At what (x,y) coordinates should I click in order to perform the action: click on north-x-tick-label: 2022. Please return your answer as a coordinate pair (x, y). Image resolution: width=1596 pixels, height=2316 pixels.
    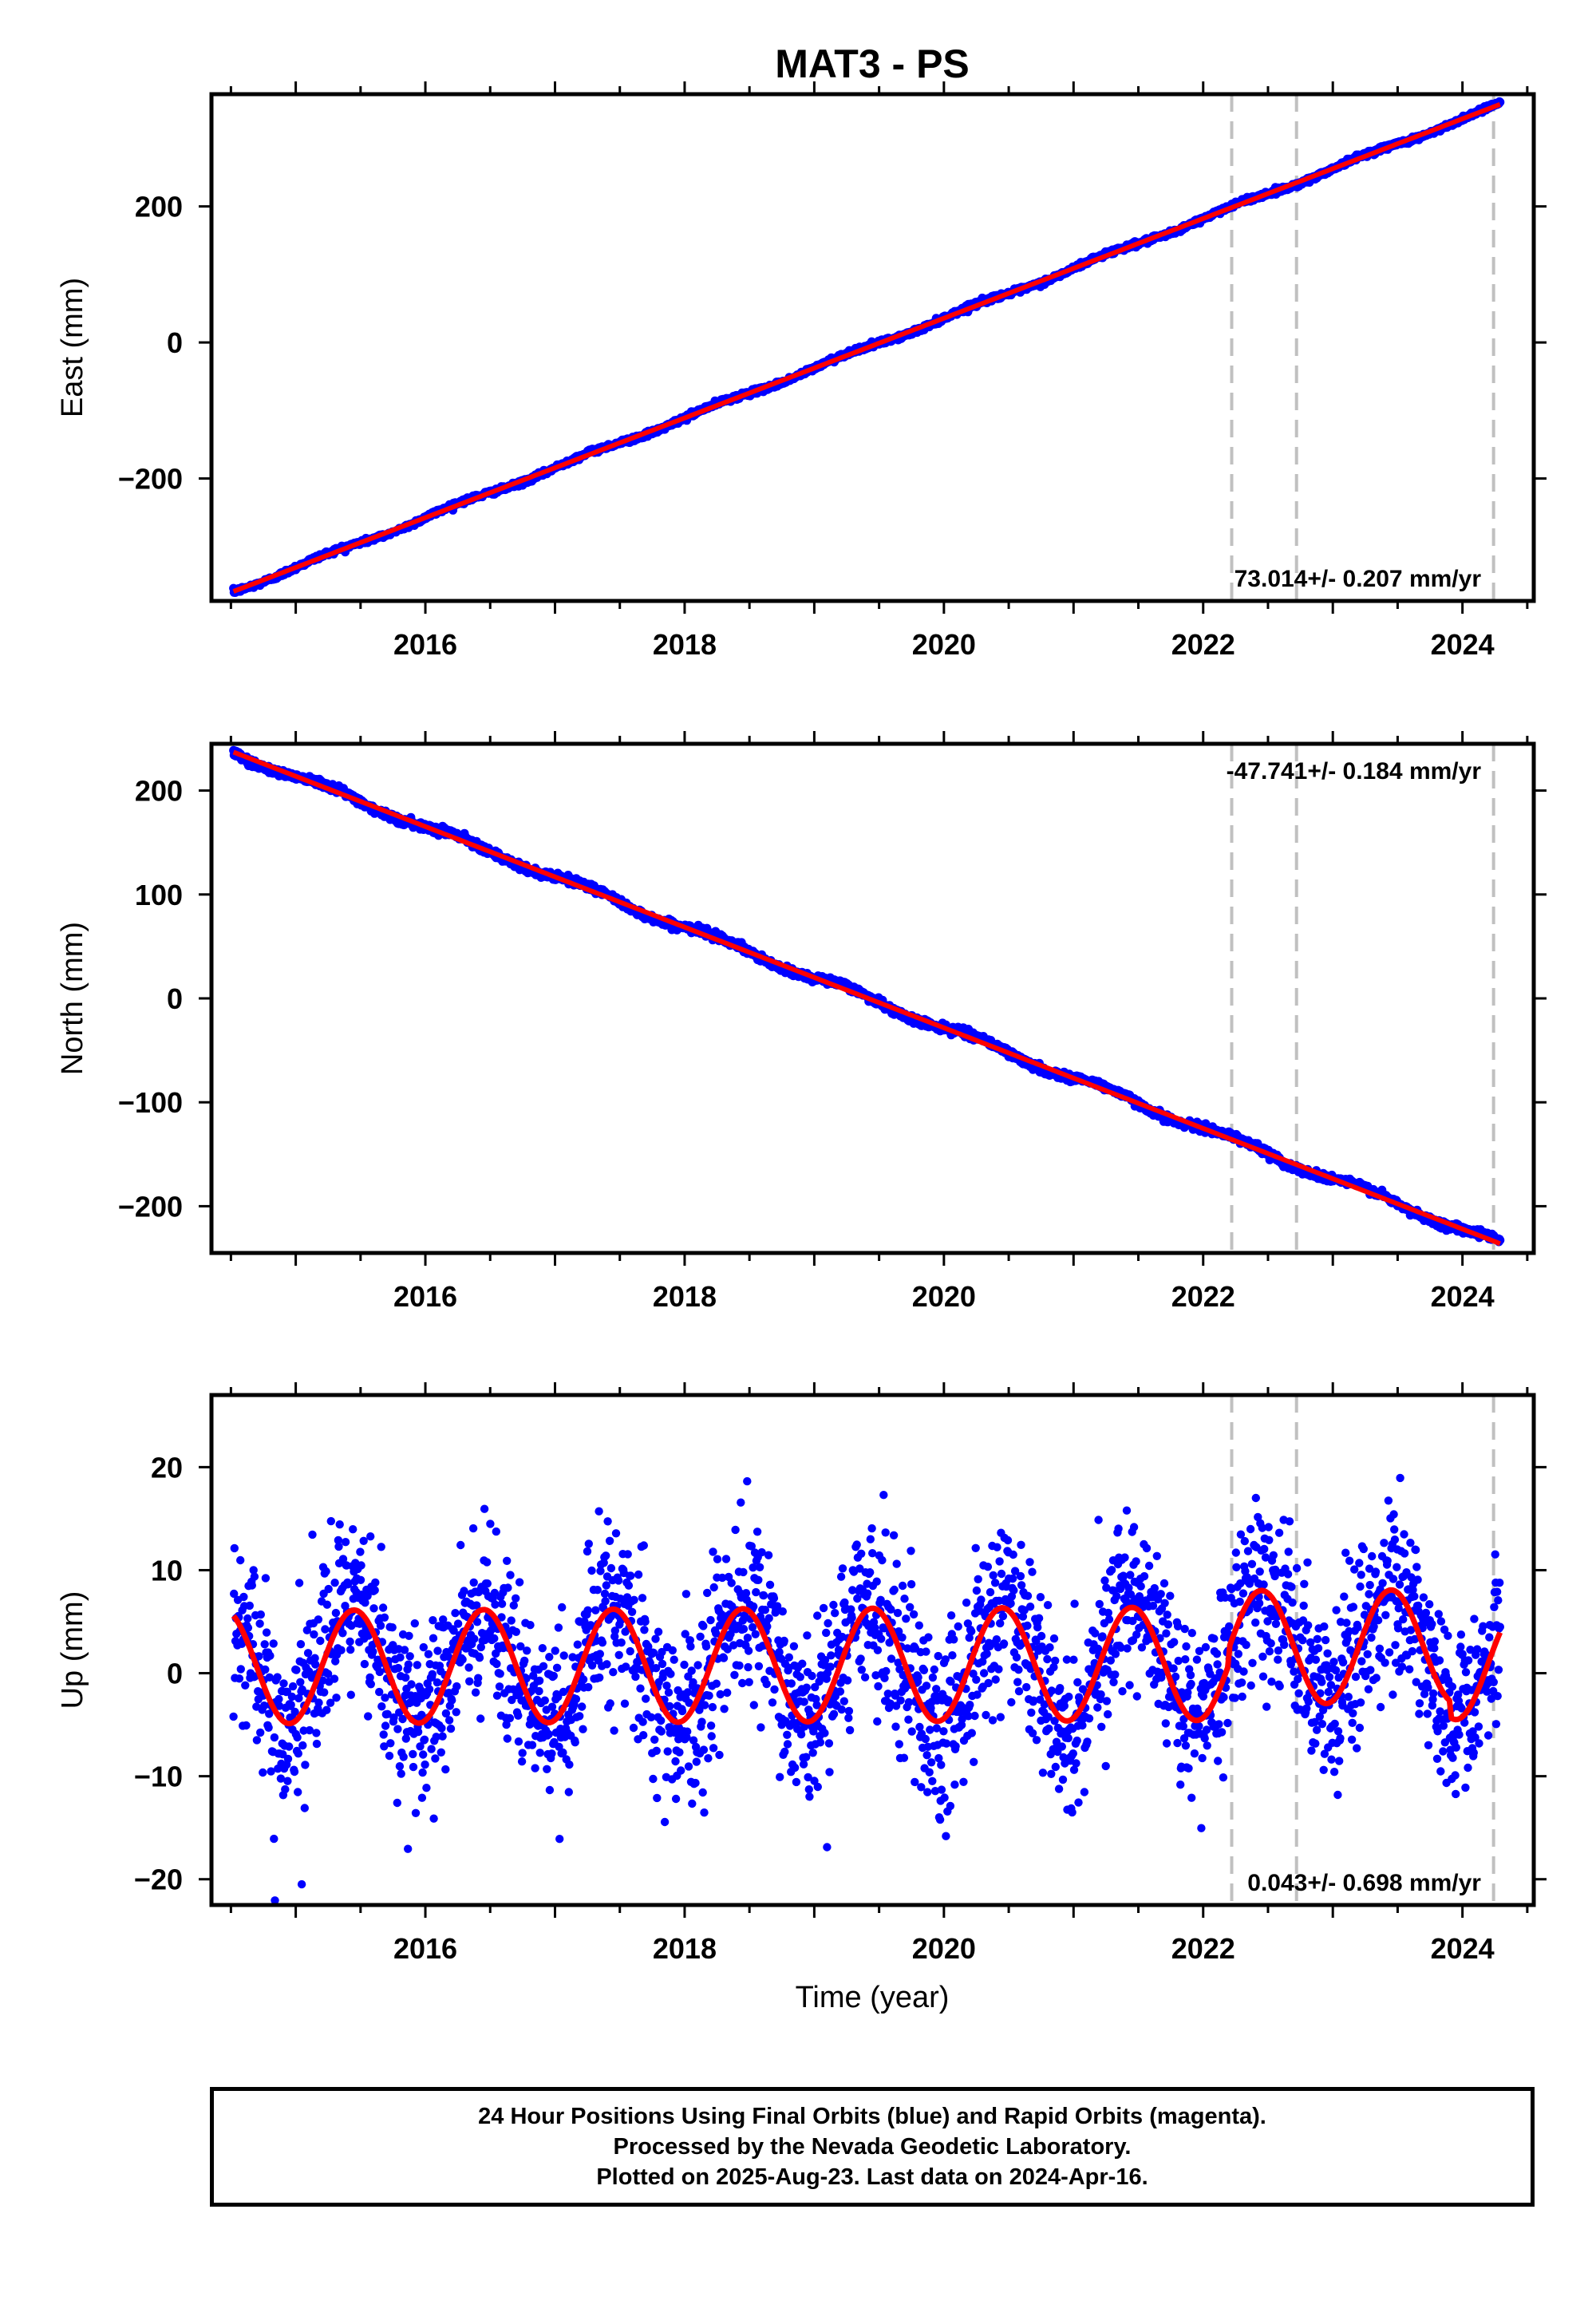
    Looking at the image, I should click on (1203, 1296).